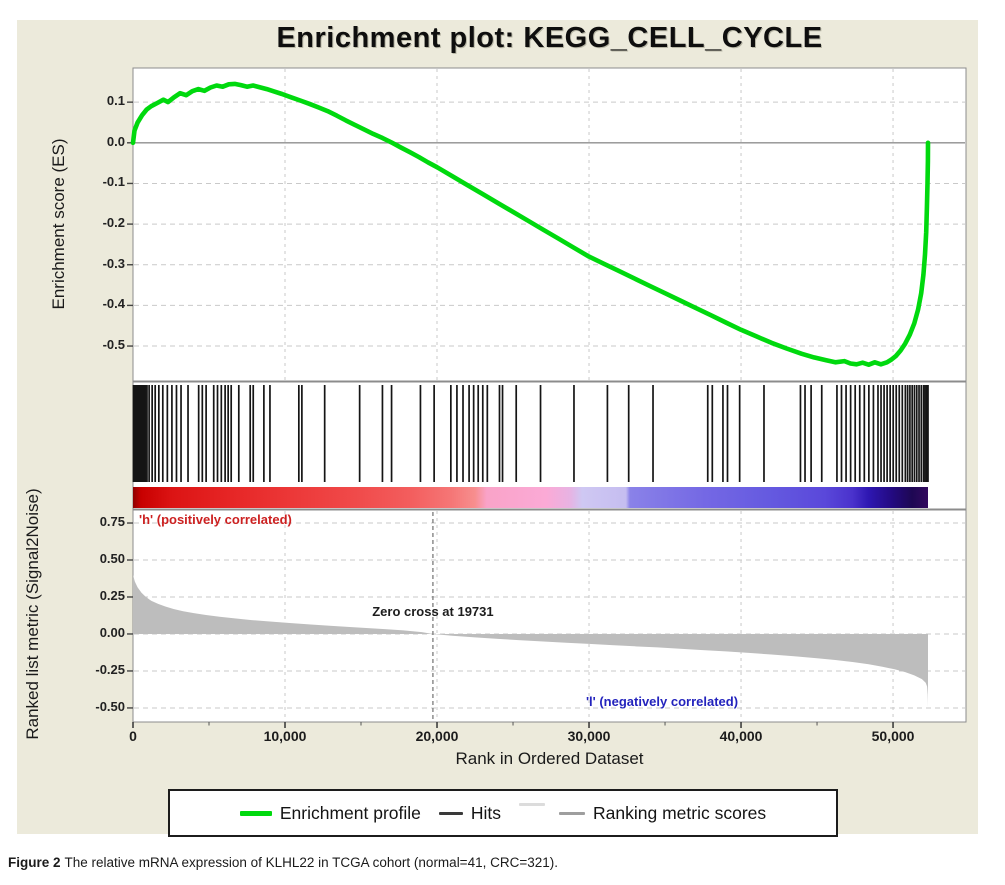  What do you see at coordinates (572, 813) in the screenshot?
I see `ranking-metric-line-swatch` at bounding box center [572, 813].